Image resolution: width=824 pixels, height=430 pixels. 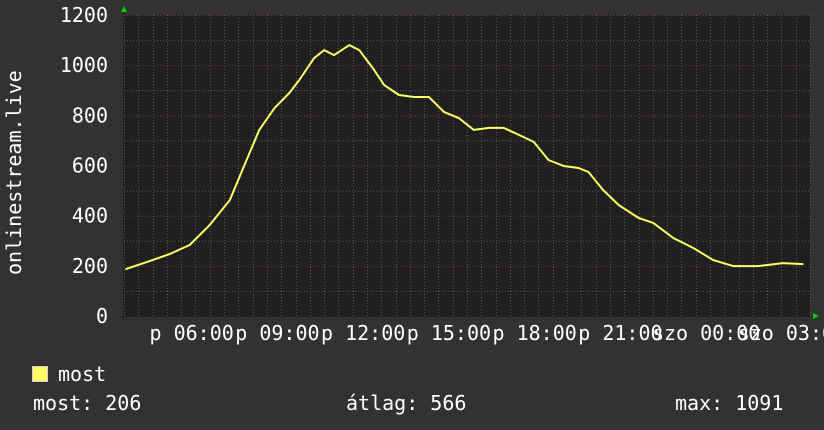 I want to click on y-tick-label: 200, so click(x=90, y=266).